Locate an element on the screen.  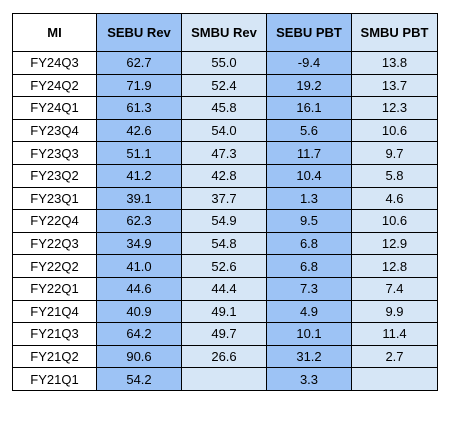
table-row: FY23Q4 42.6 54.0 5.6 10.6 is located at coordinates (225, 130).